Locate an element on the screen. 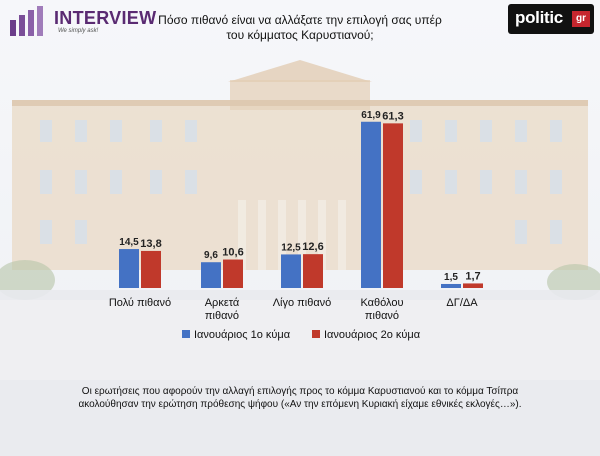  interview-tagline: We simply ask! is located at coordinates (78, 31).